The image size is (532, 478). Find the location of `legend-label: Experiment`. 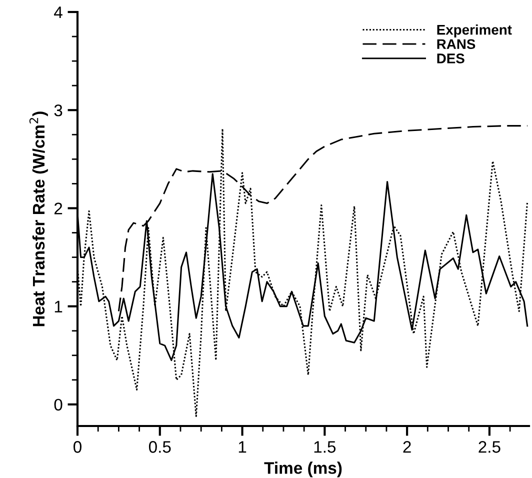

legend-label: Experiment is located at coordinates (474, 31).